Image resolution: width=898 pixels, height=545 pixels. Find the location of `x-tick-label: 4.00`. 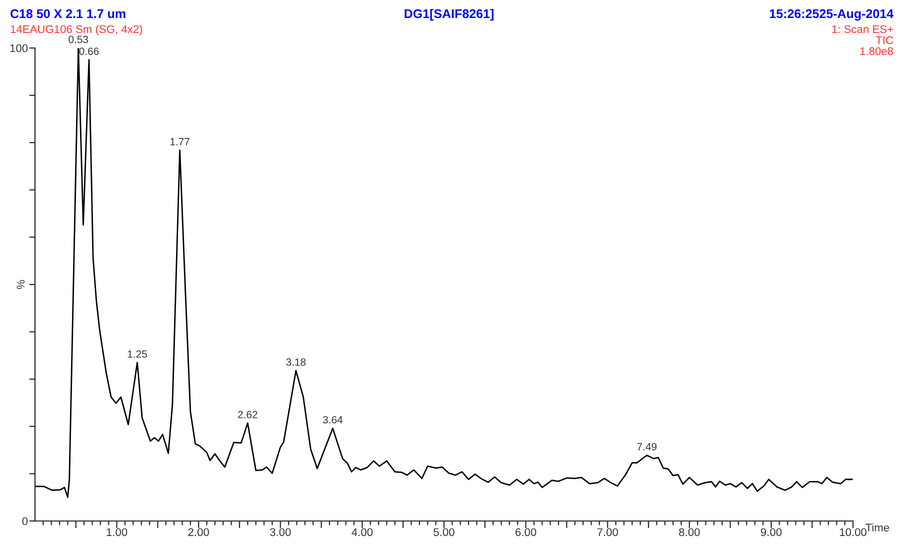

x-tick-label: 4.00 is located at coordinates (362, 532).